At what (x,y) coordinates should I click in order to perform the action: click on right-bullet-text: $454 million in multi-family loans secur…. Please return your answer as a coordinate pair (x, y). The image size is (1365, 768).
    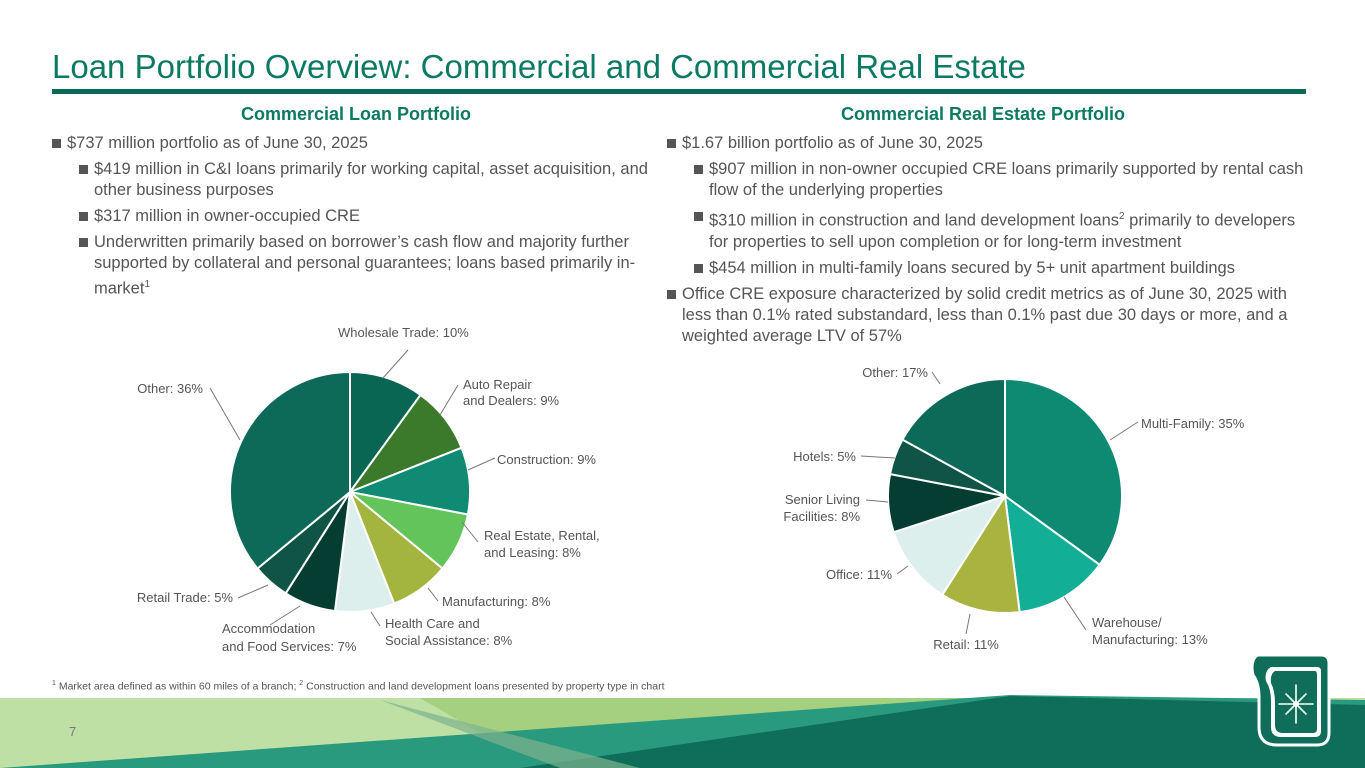
    Looking at the image, I should click on (972, 267).